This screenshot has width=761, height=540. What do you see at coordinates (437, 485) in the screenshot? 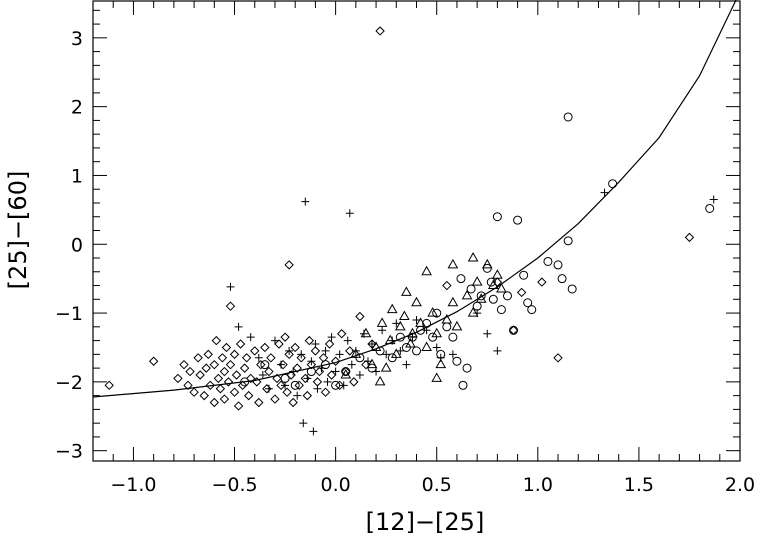
I see `x-tick-label: 0.5` at bounding box center [437, 485].